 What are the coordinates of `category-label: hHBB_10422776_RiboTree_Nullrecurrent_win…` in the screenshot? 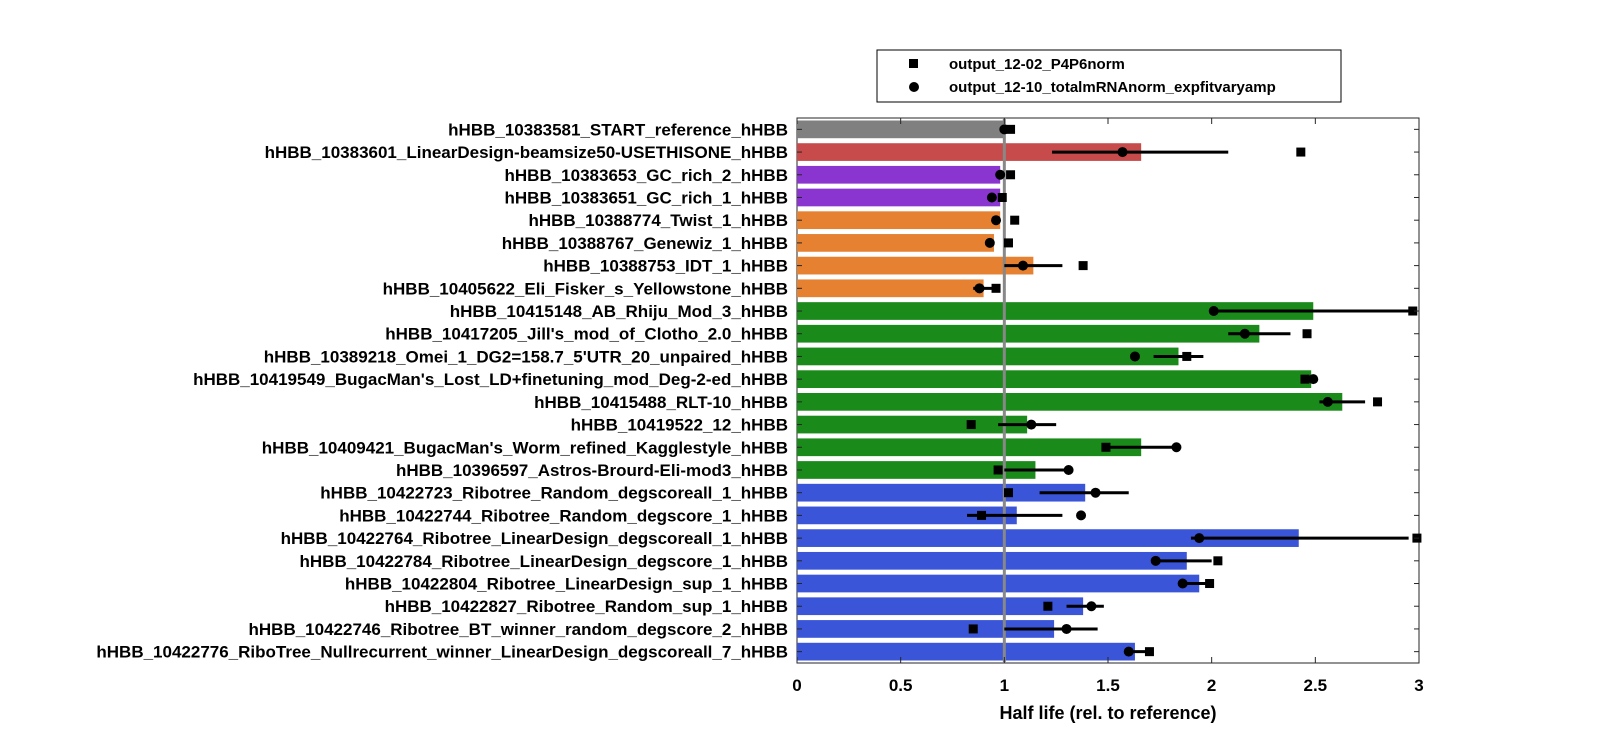 It's located at (442, 652).